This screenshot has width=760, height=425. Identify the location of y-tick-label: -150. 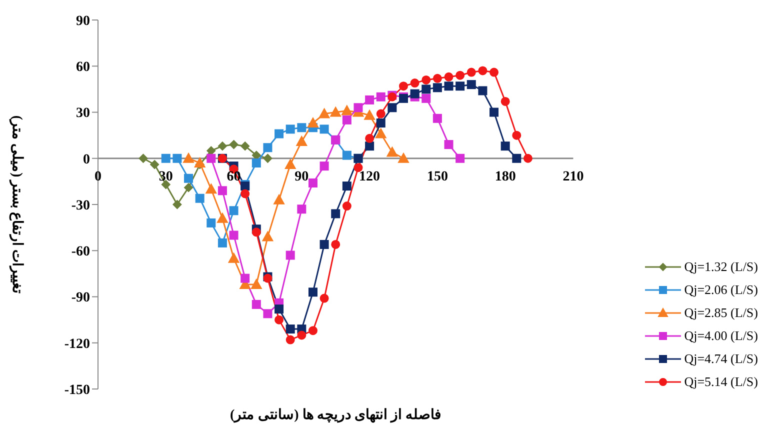
(77, 390).